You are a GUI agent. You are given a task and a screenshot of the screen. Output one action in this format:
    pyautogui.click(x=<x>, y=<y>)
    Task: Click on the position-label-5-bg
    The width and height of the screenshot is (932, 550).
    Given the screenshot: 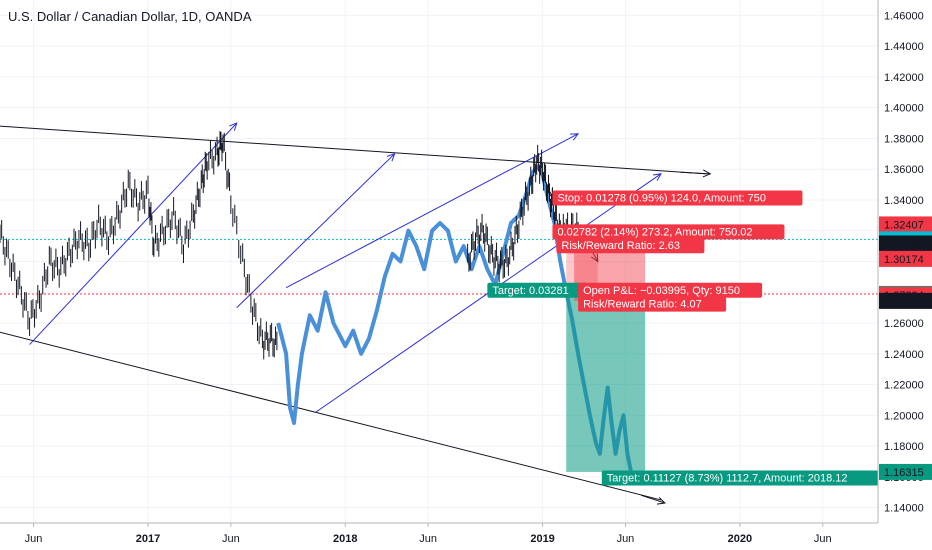 What is the action you would take?
    pyautogui.click(x=652, y=304)
    